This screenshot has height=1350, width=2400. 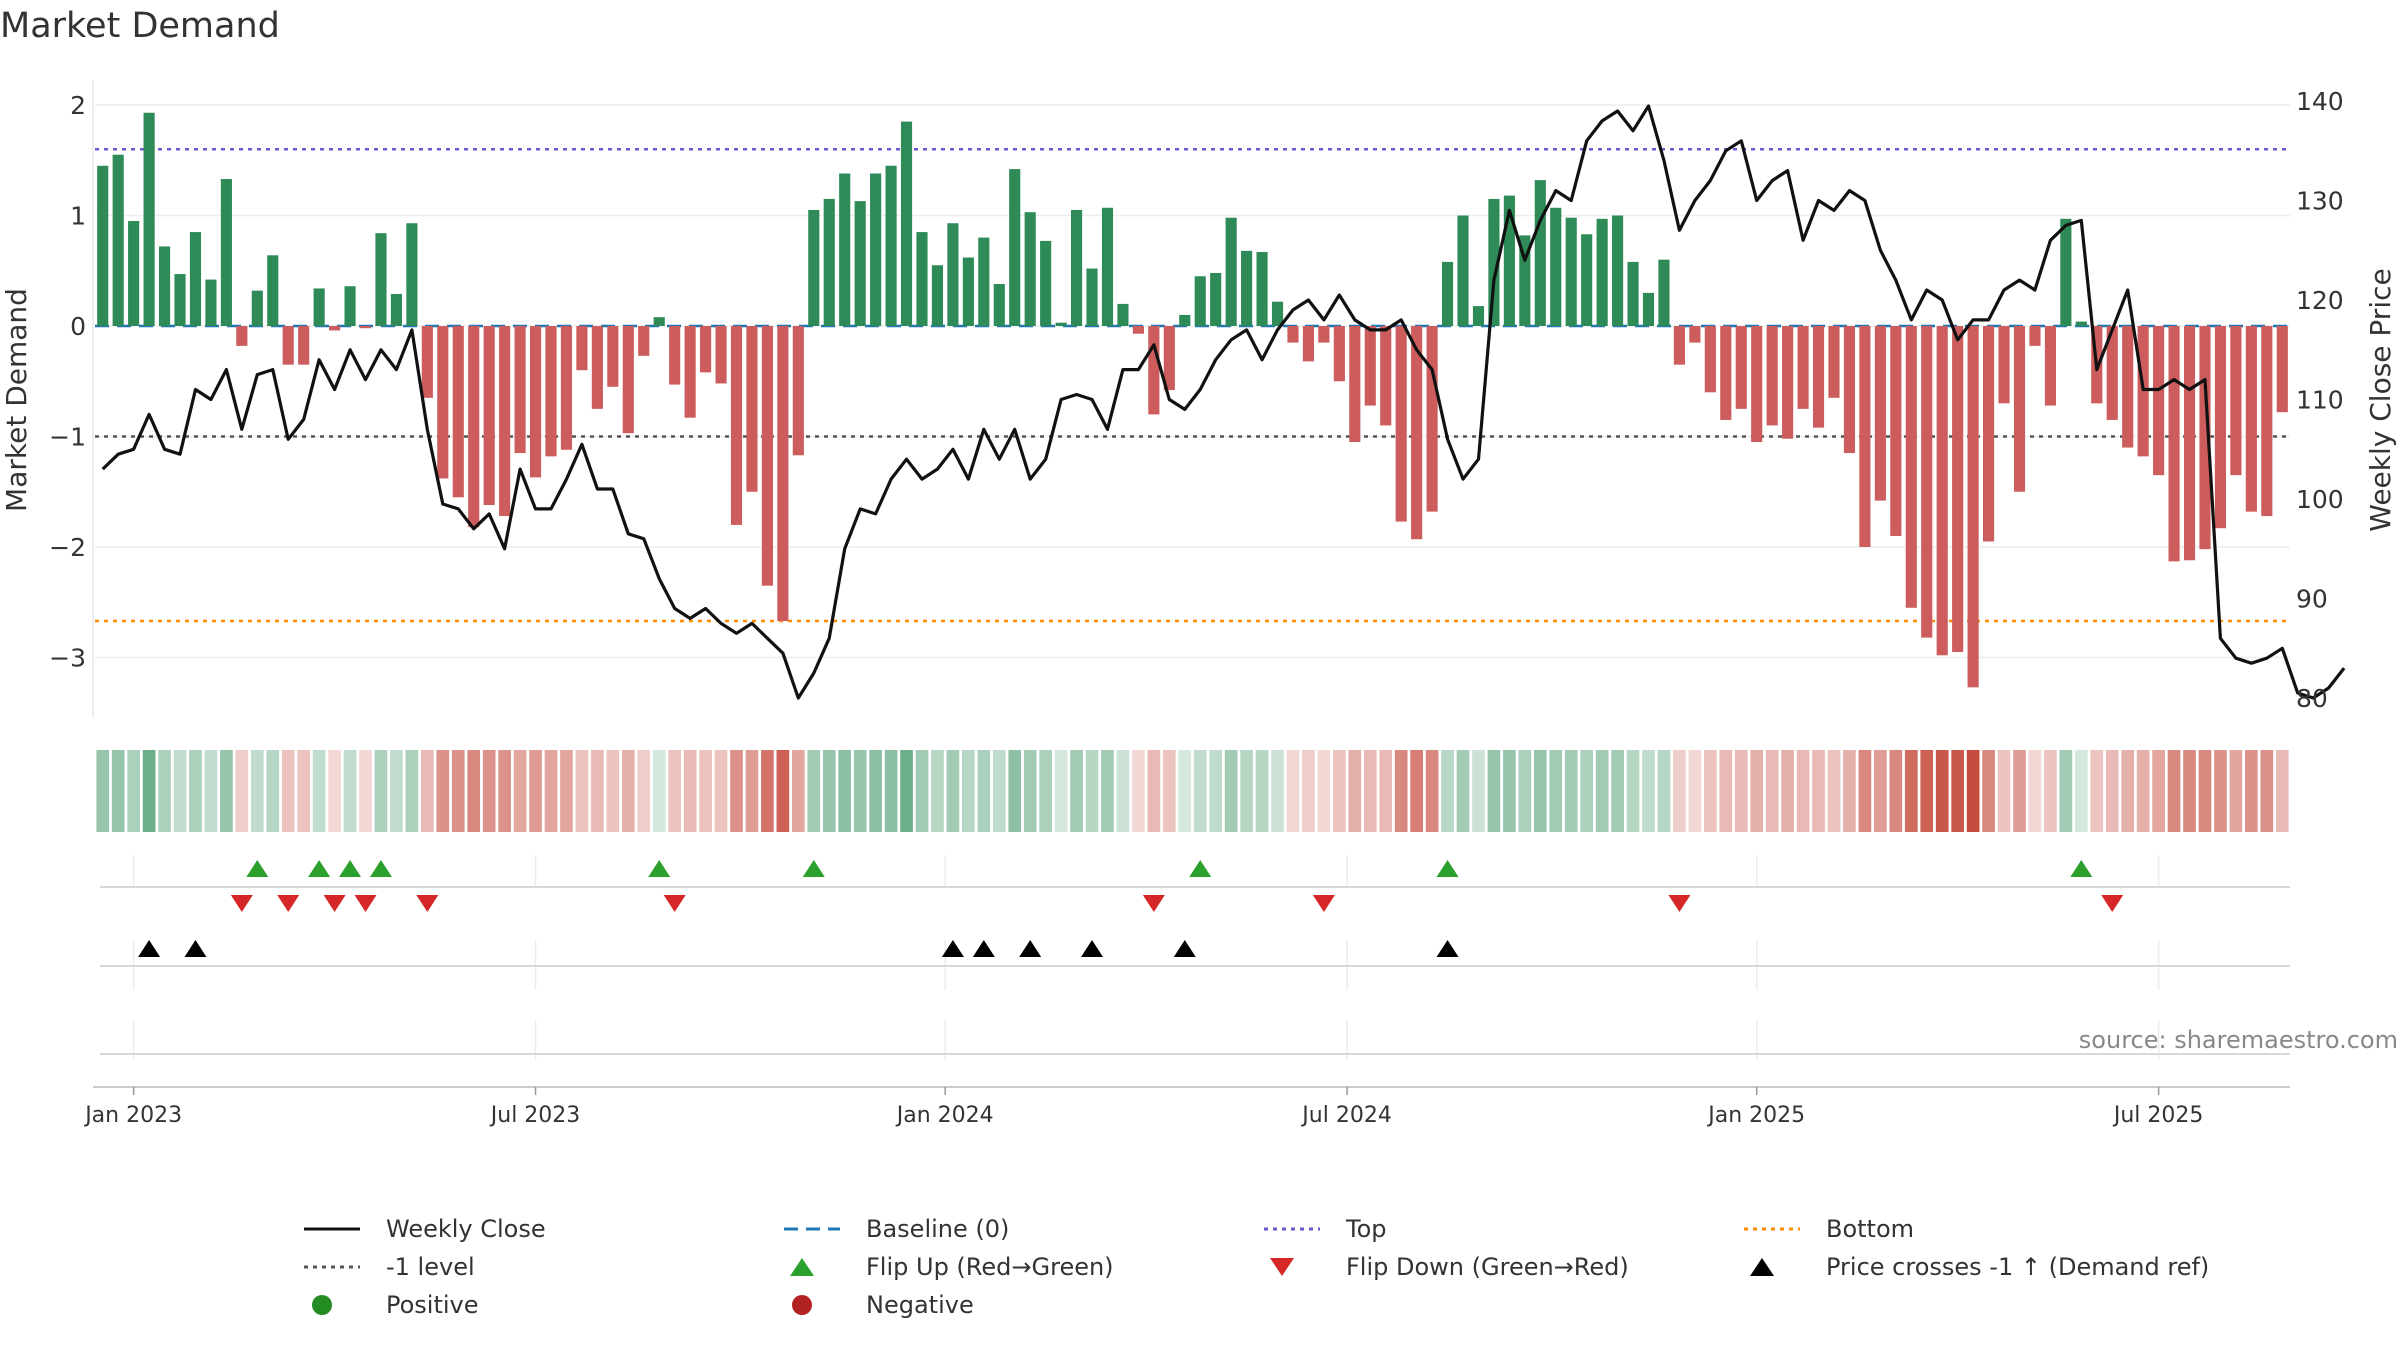 What do you see at coordinates (1323, 1229) in the screenshot?
I see `legend-top: Top` at bounding box center [1323, 1229].